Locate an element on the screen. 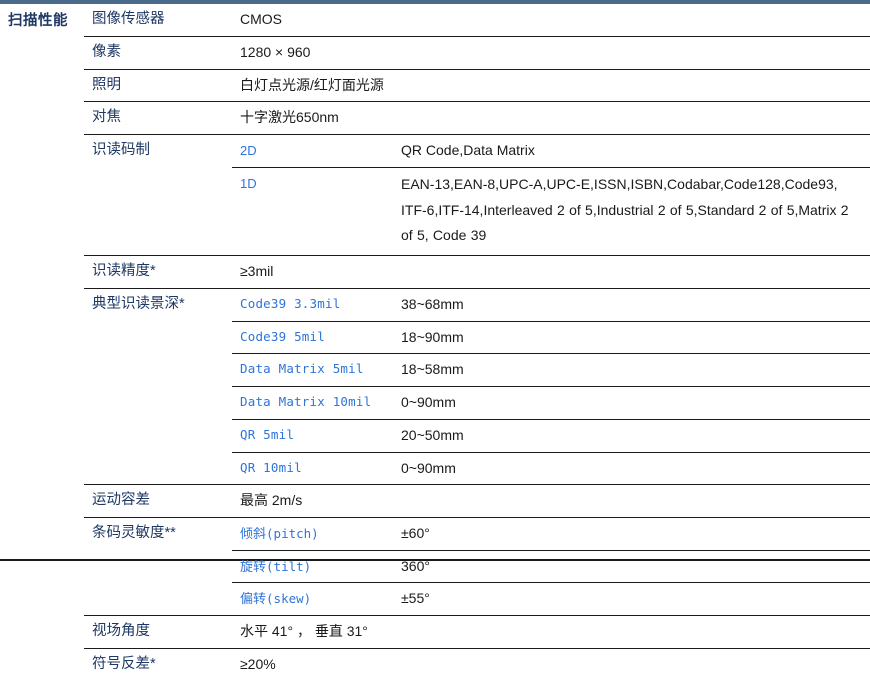 Image resolution: width=870 pixels, height=681 pixels. sublabel-latin: (pitch) is located at coordinates (292, 533).